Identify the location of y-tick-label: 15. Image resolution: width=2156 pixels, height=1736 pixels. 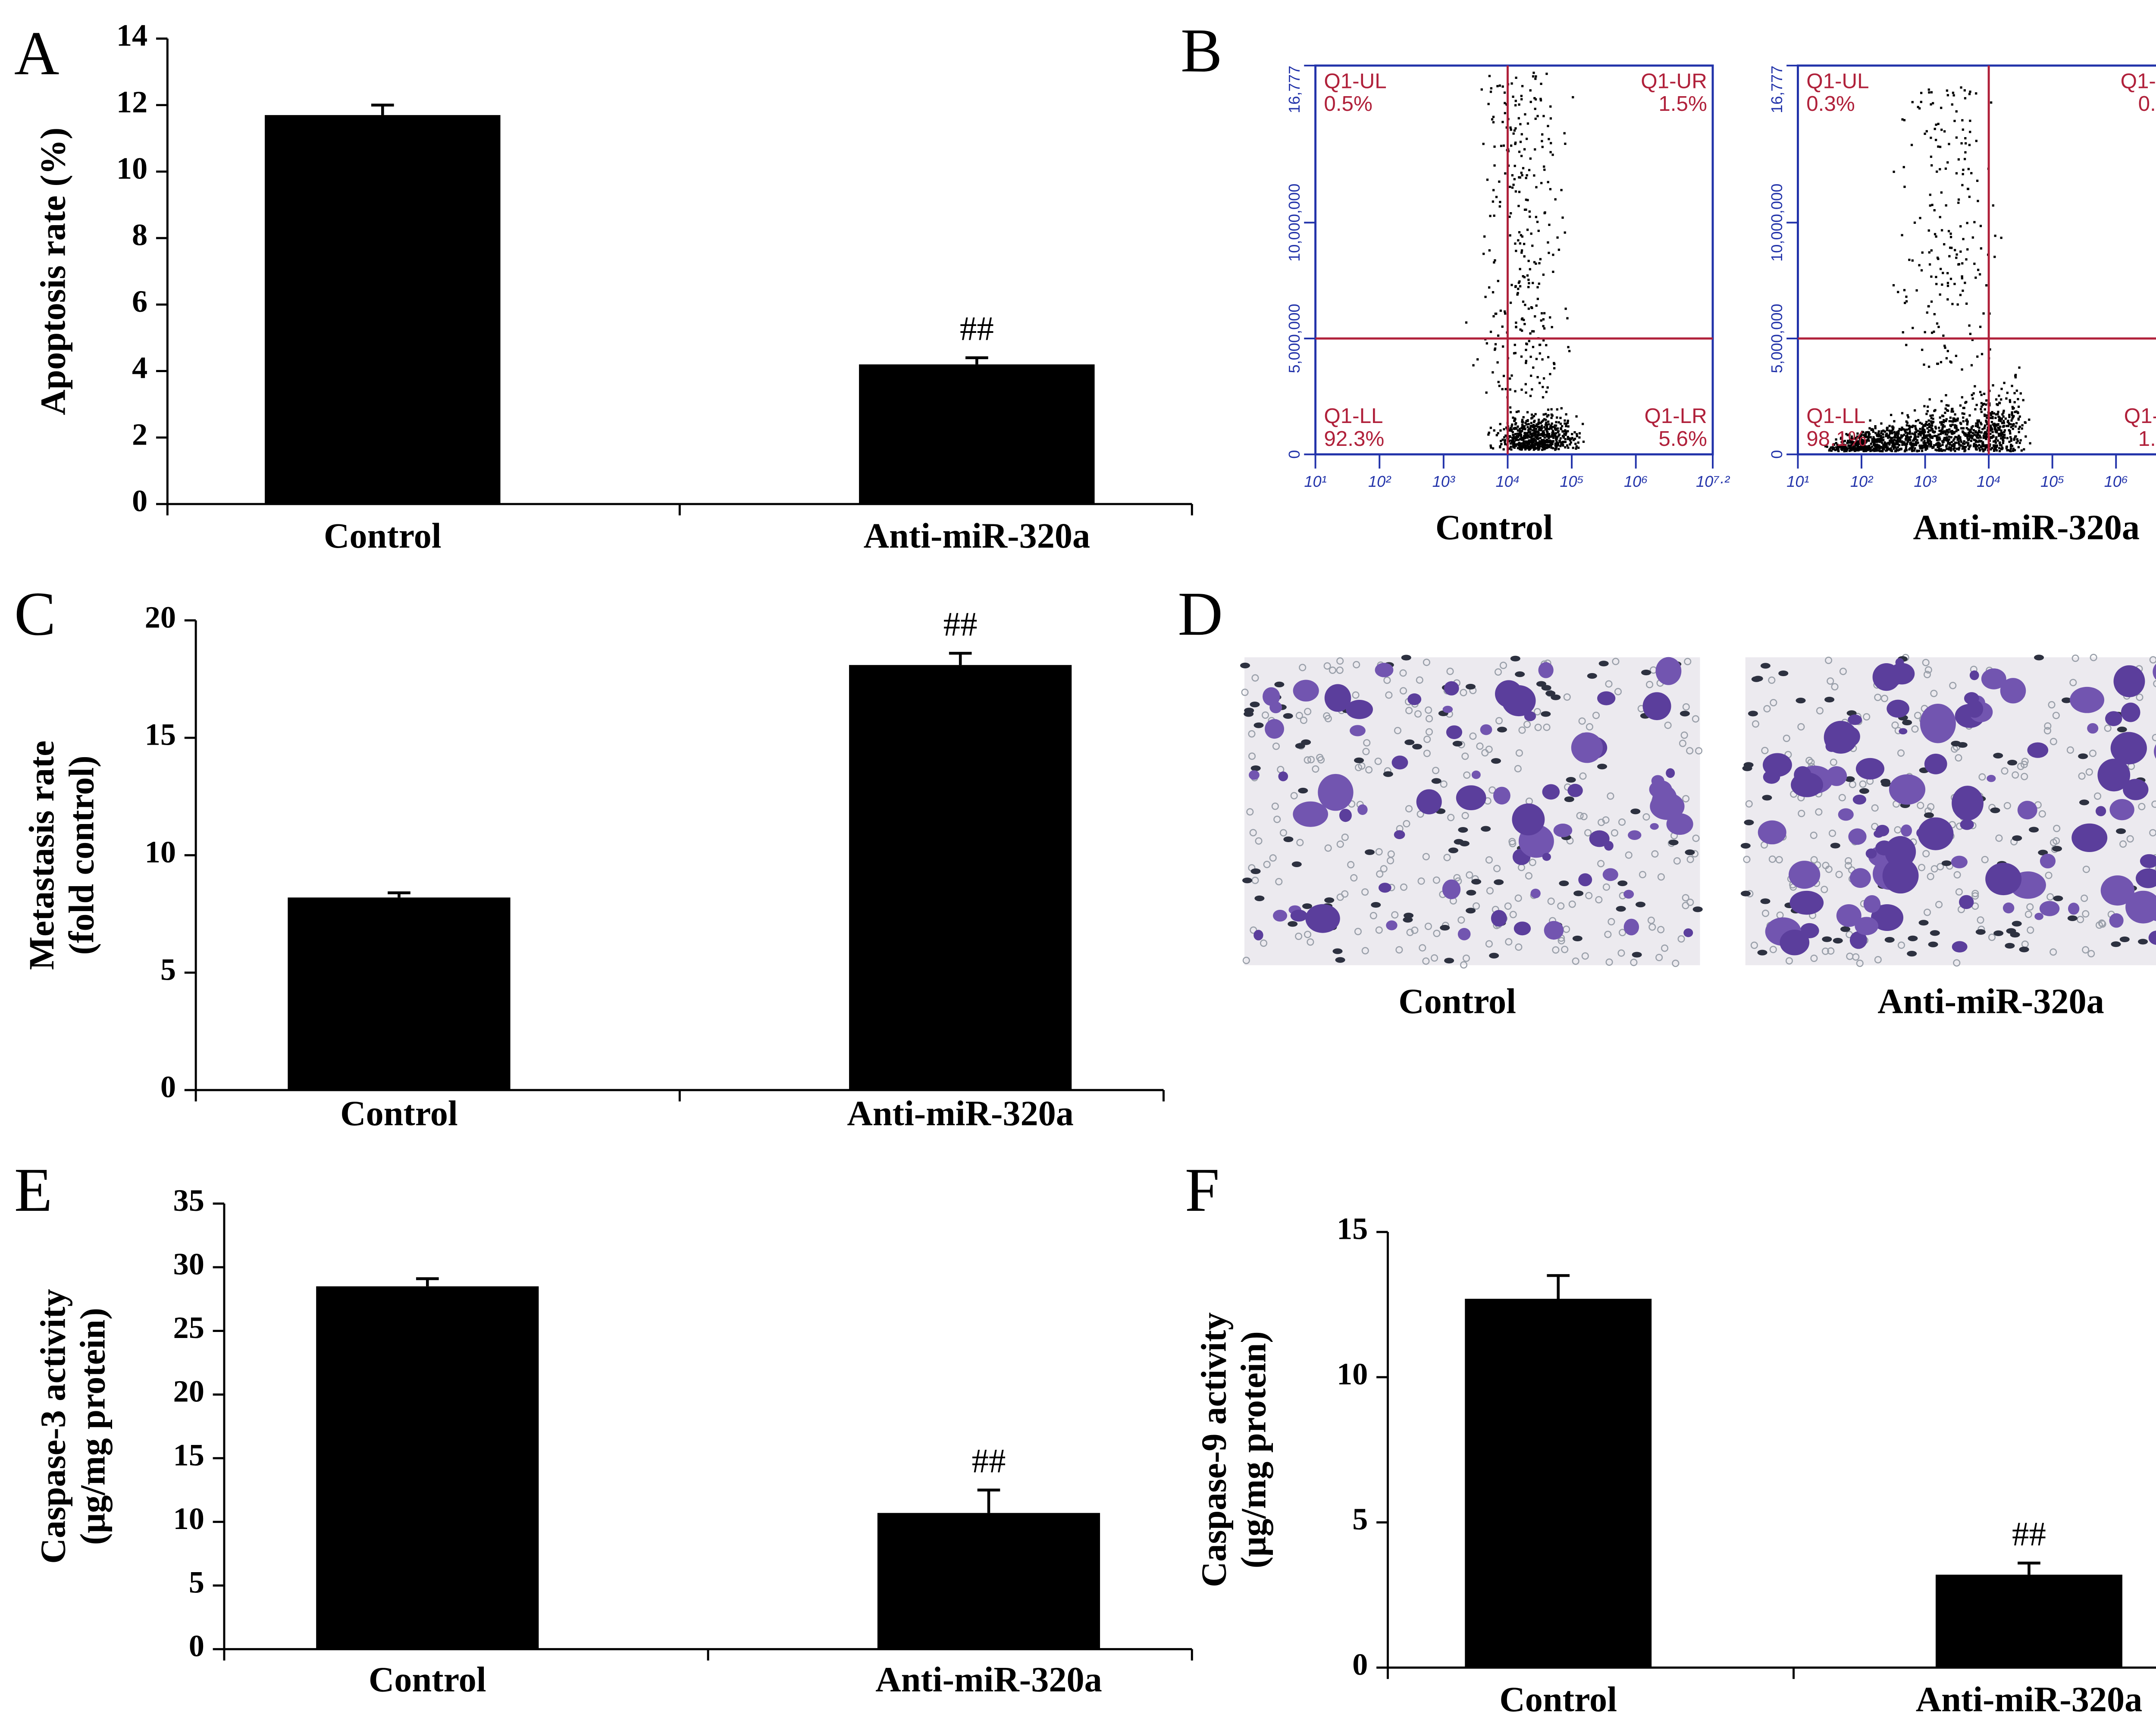
(160, 734).